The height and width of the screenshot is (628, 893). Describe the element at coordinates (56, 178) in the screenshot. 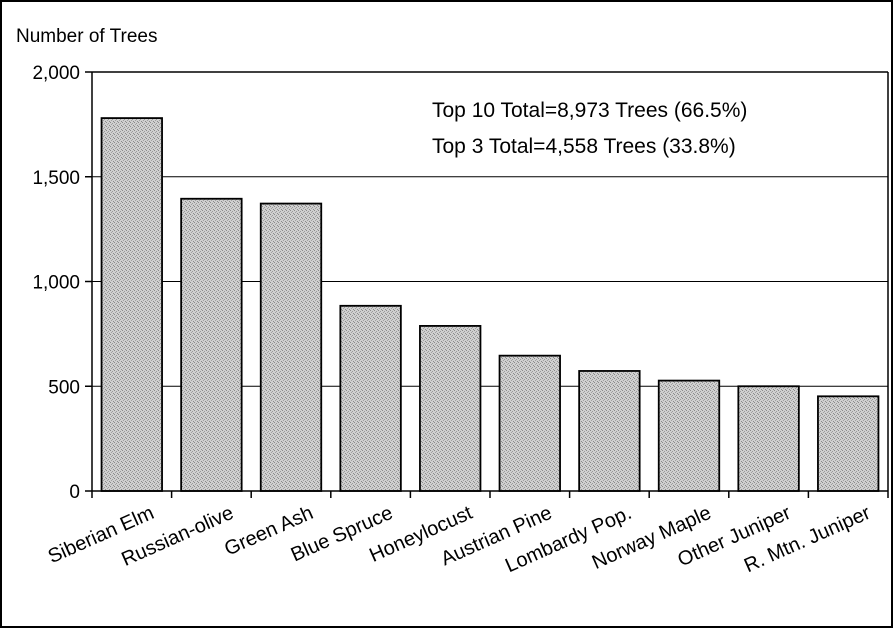

I see `y-tick-label: 1,500` at that location.